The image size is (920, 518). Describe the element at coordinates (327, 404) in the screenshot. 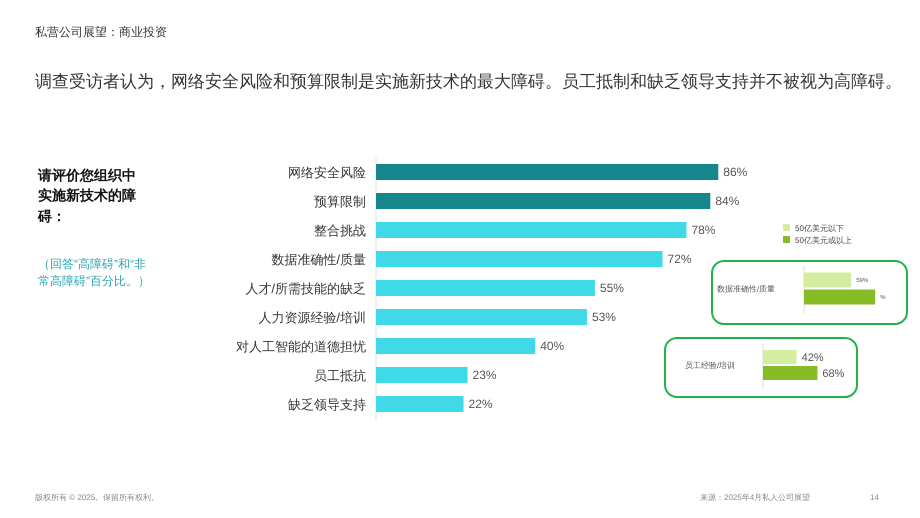

I see `y-tick-label: 缺乏领导支持` at that location.